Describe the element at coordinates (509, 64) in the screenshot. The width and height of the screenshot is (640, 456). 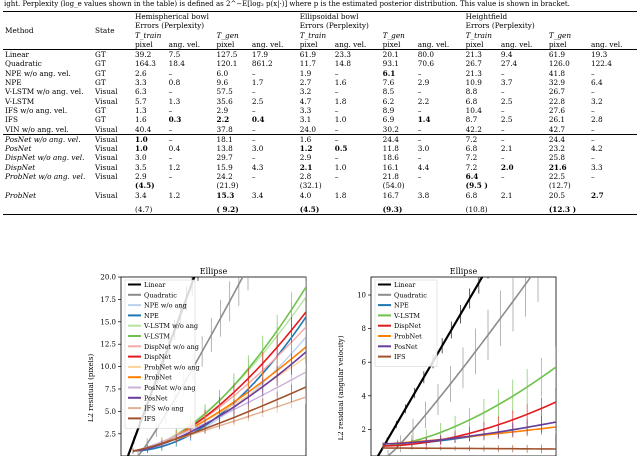
I see `row-value: 27.4` at that location.